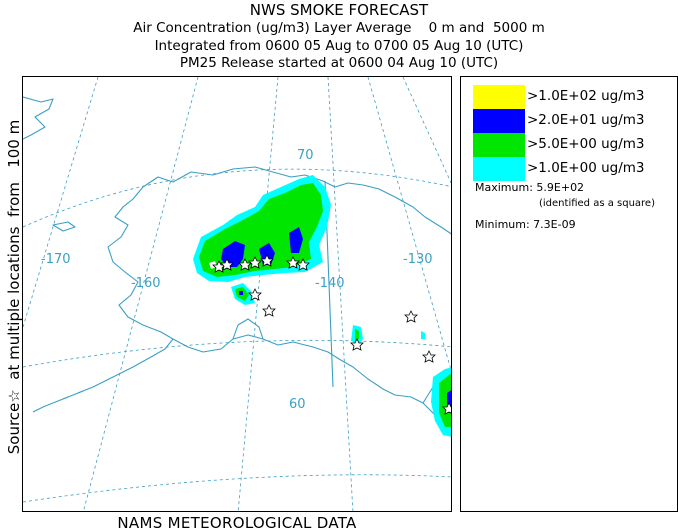  I want to click on forecast-title: NWS SMOKE FORECAST, so click(339, 10).